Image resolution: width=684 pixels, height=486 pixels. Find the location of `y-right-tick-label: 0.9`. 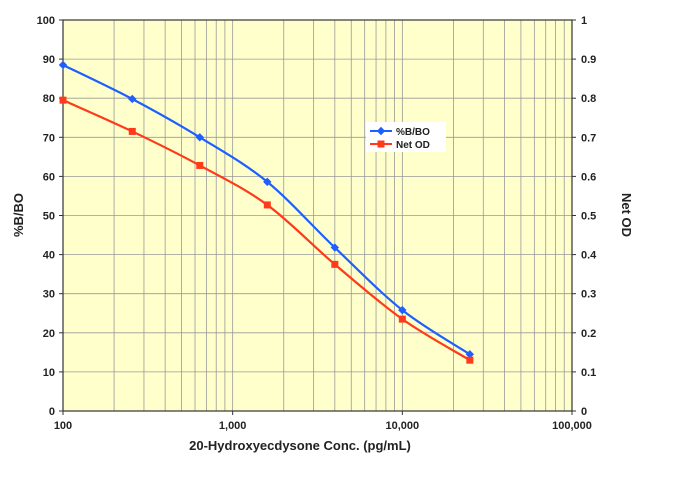

y-right-tick-label: 0.9 is located at coordinates (588, 60).